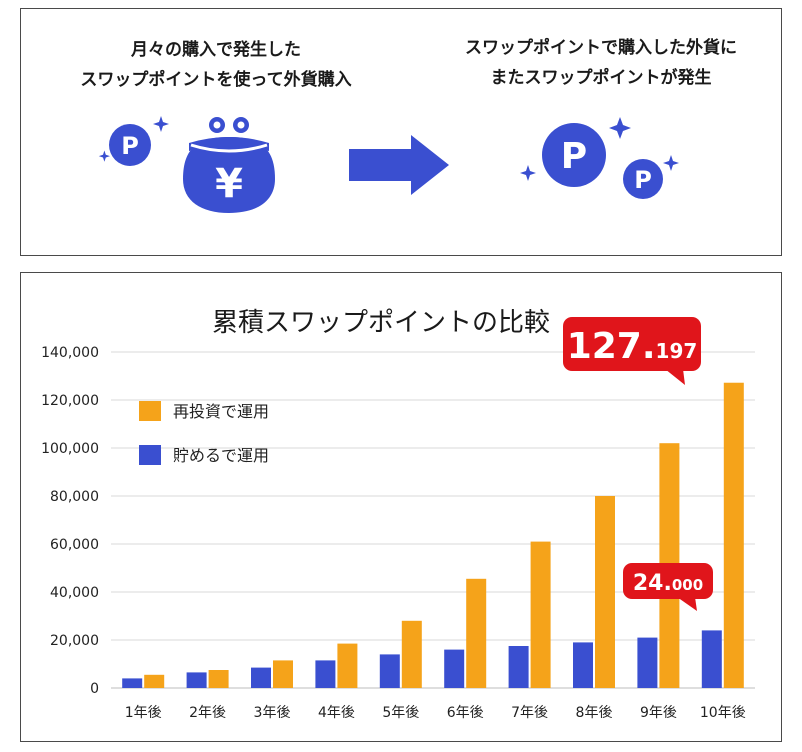  Describe the element at coordinates (400, 713) in the screenshot. I see `x-tick-label: 5年後` at that location.